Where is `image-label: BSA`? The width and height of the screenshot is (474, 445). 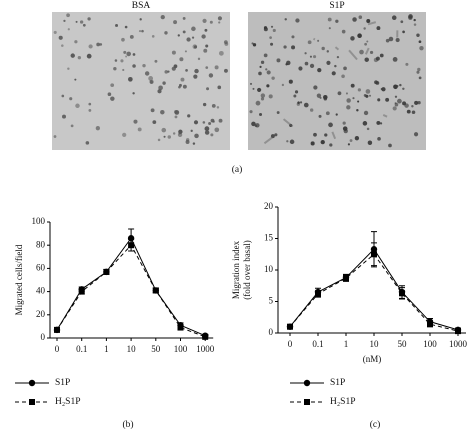
image-label: BSA is located at coordinates (141, 6).